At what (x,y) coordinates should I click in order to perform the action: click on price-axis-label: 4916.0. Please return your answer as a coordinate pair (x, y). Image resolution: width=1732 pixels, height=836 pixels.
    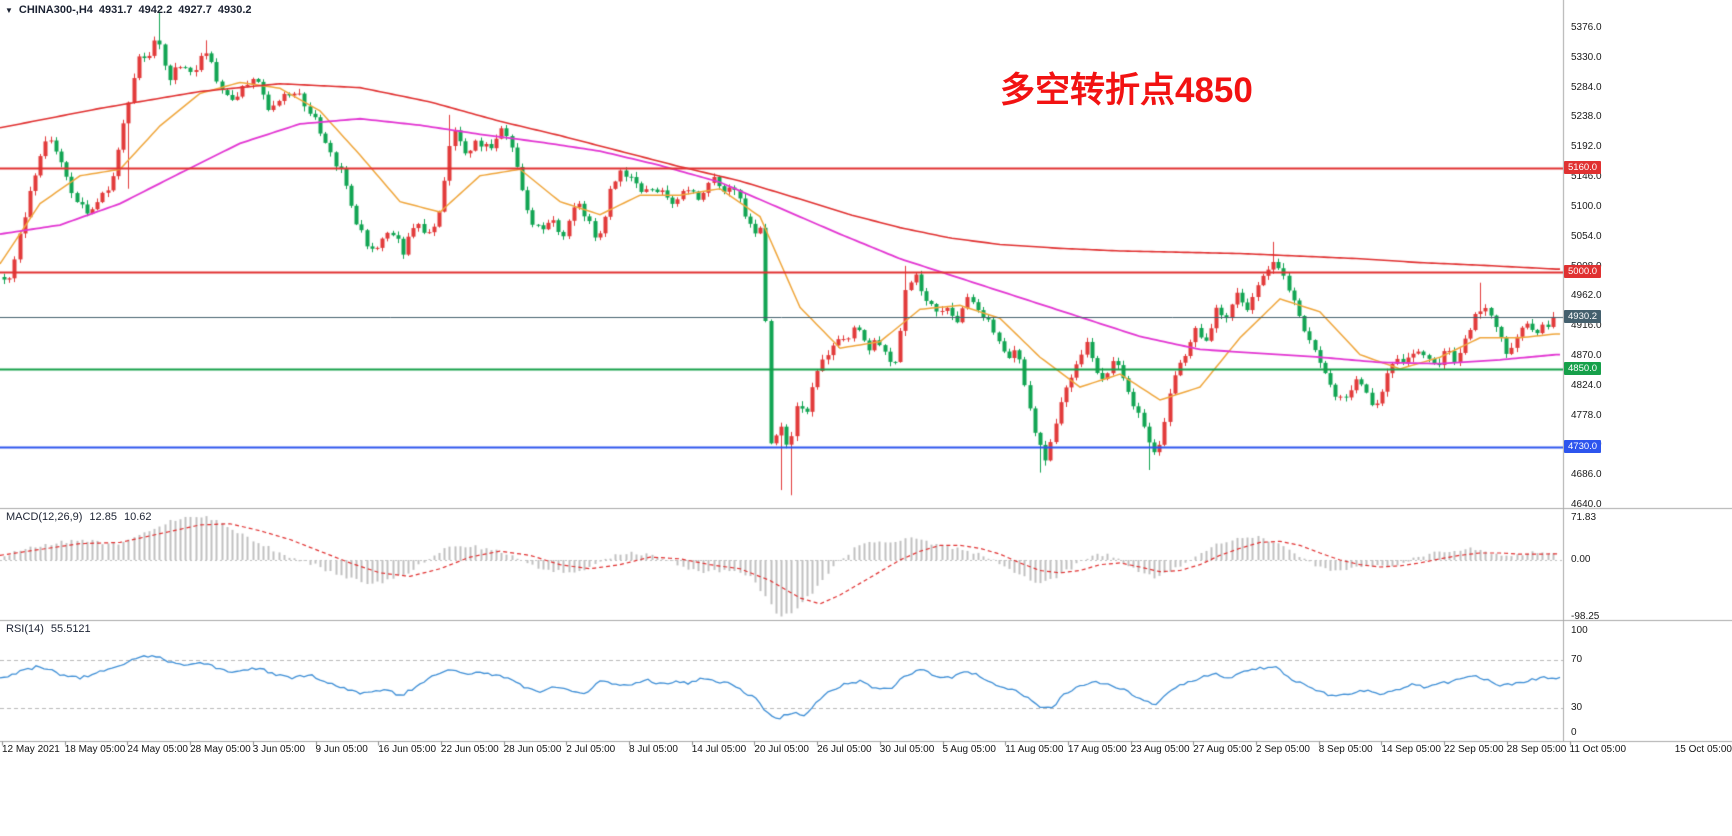
    Looking at the image, I should click on (1586, 326).